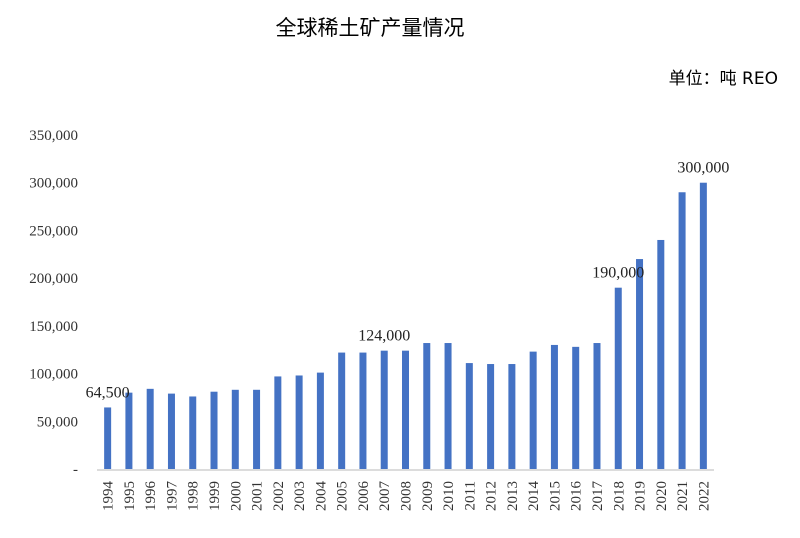 This screenshot has width=800, height=538. What do you see at coordinates (130, 496) in the screenshot?
I see `x-tick-label: 1995` at bounding box center [130, 496].